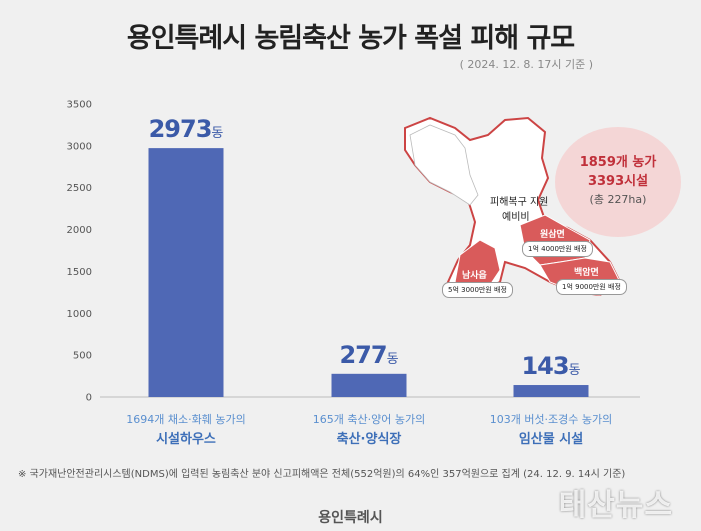 The height and width of the screenshot is (531, 701). I want to click on city-logo: 용인특례시, so click(350, 518).